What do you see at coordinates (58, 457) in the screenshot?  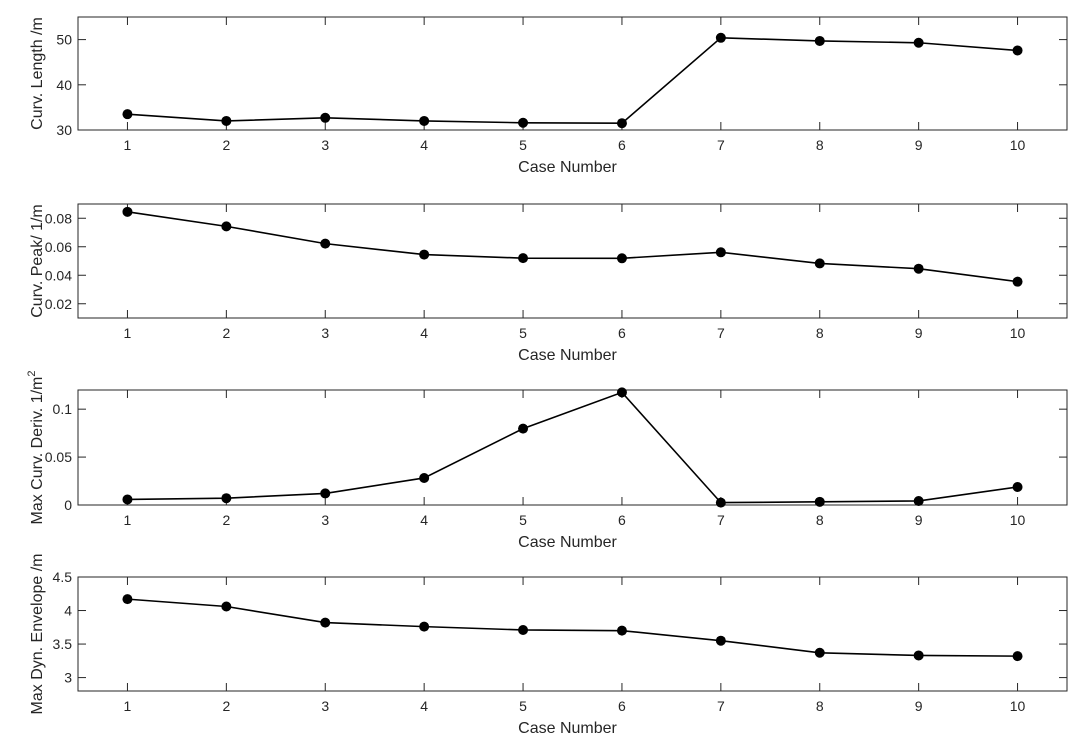 I see `y-tick-label: 0.05` at bounding box center [58, 457].